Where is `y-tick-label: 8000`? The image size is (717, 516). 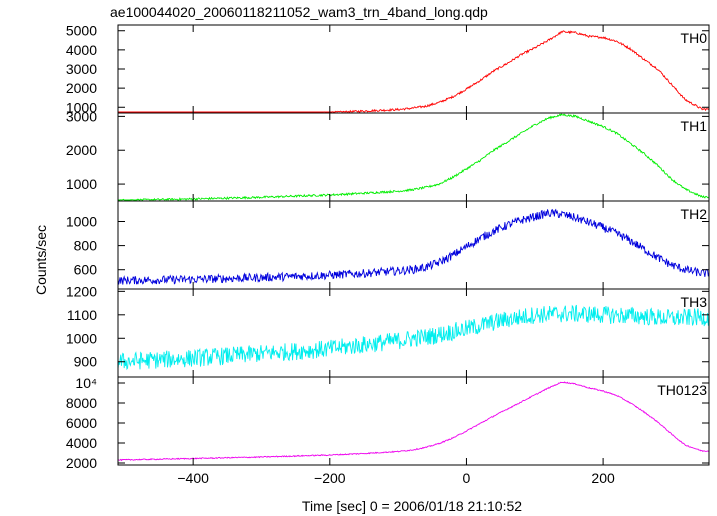 y-tick-label: 8000 is located at coordinates (81, 403).